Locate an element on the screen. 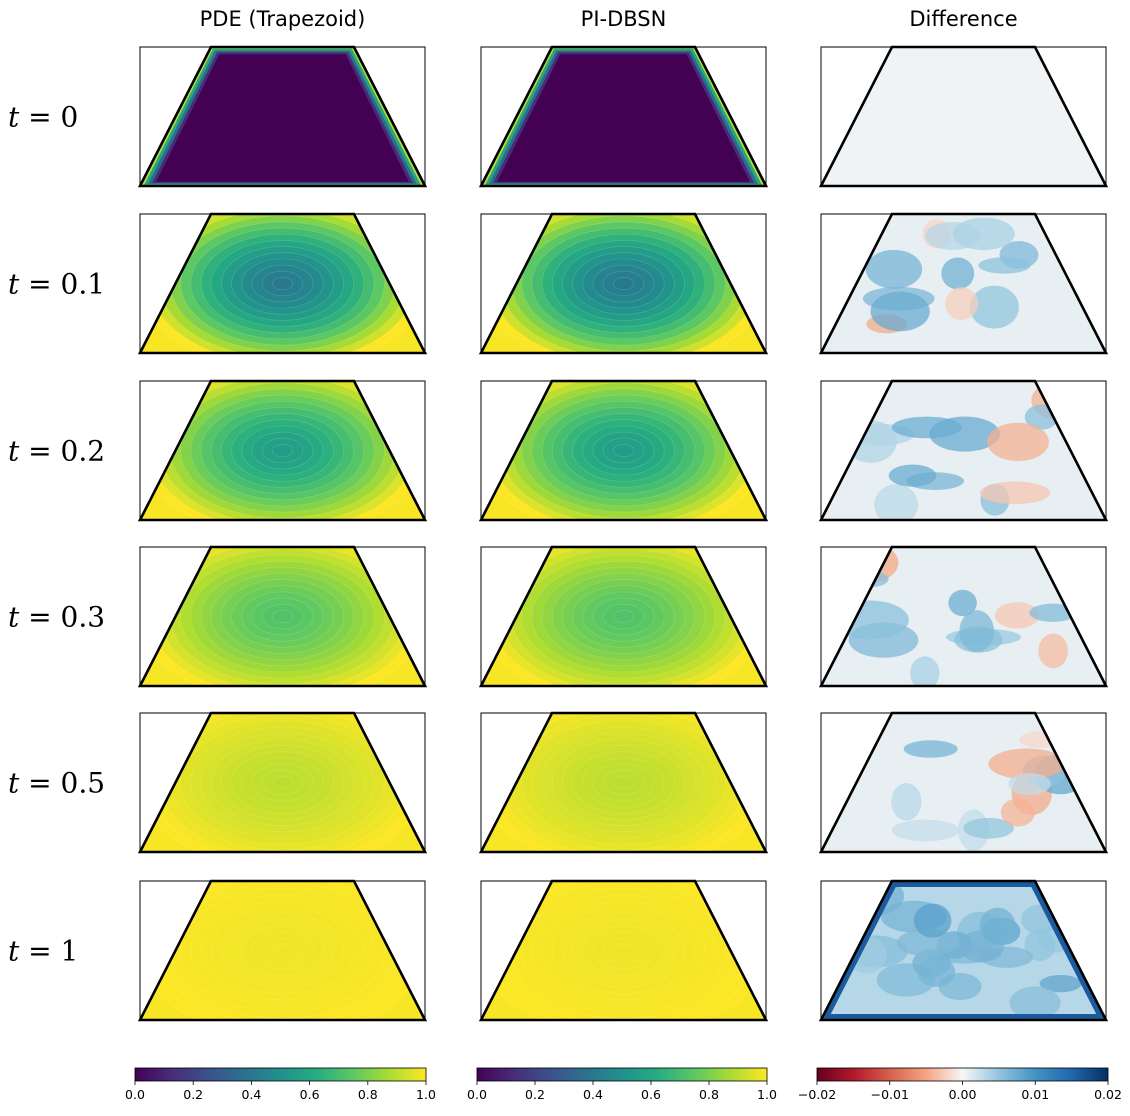  row-label: t = 0.2 is located at coordinates (56, 451).